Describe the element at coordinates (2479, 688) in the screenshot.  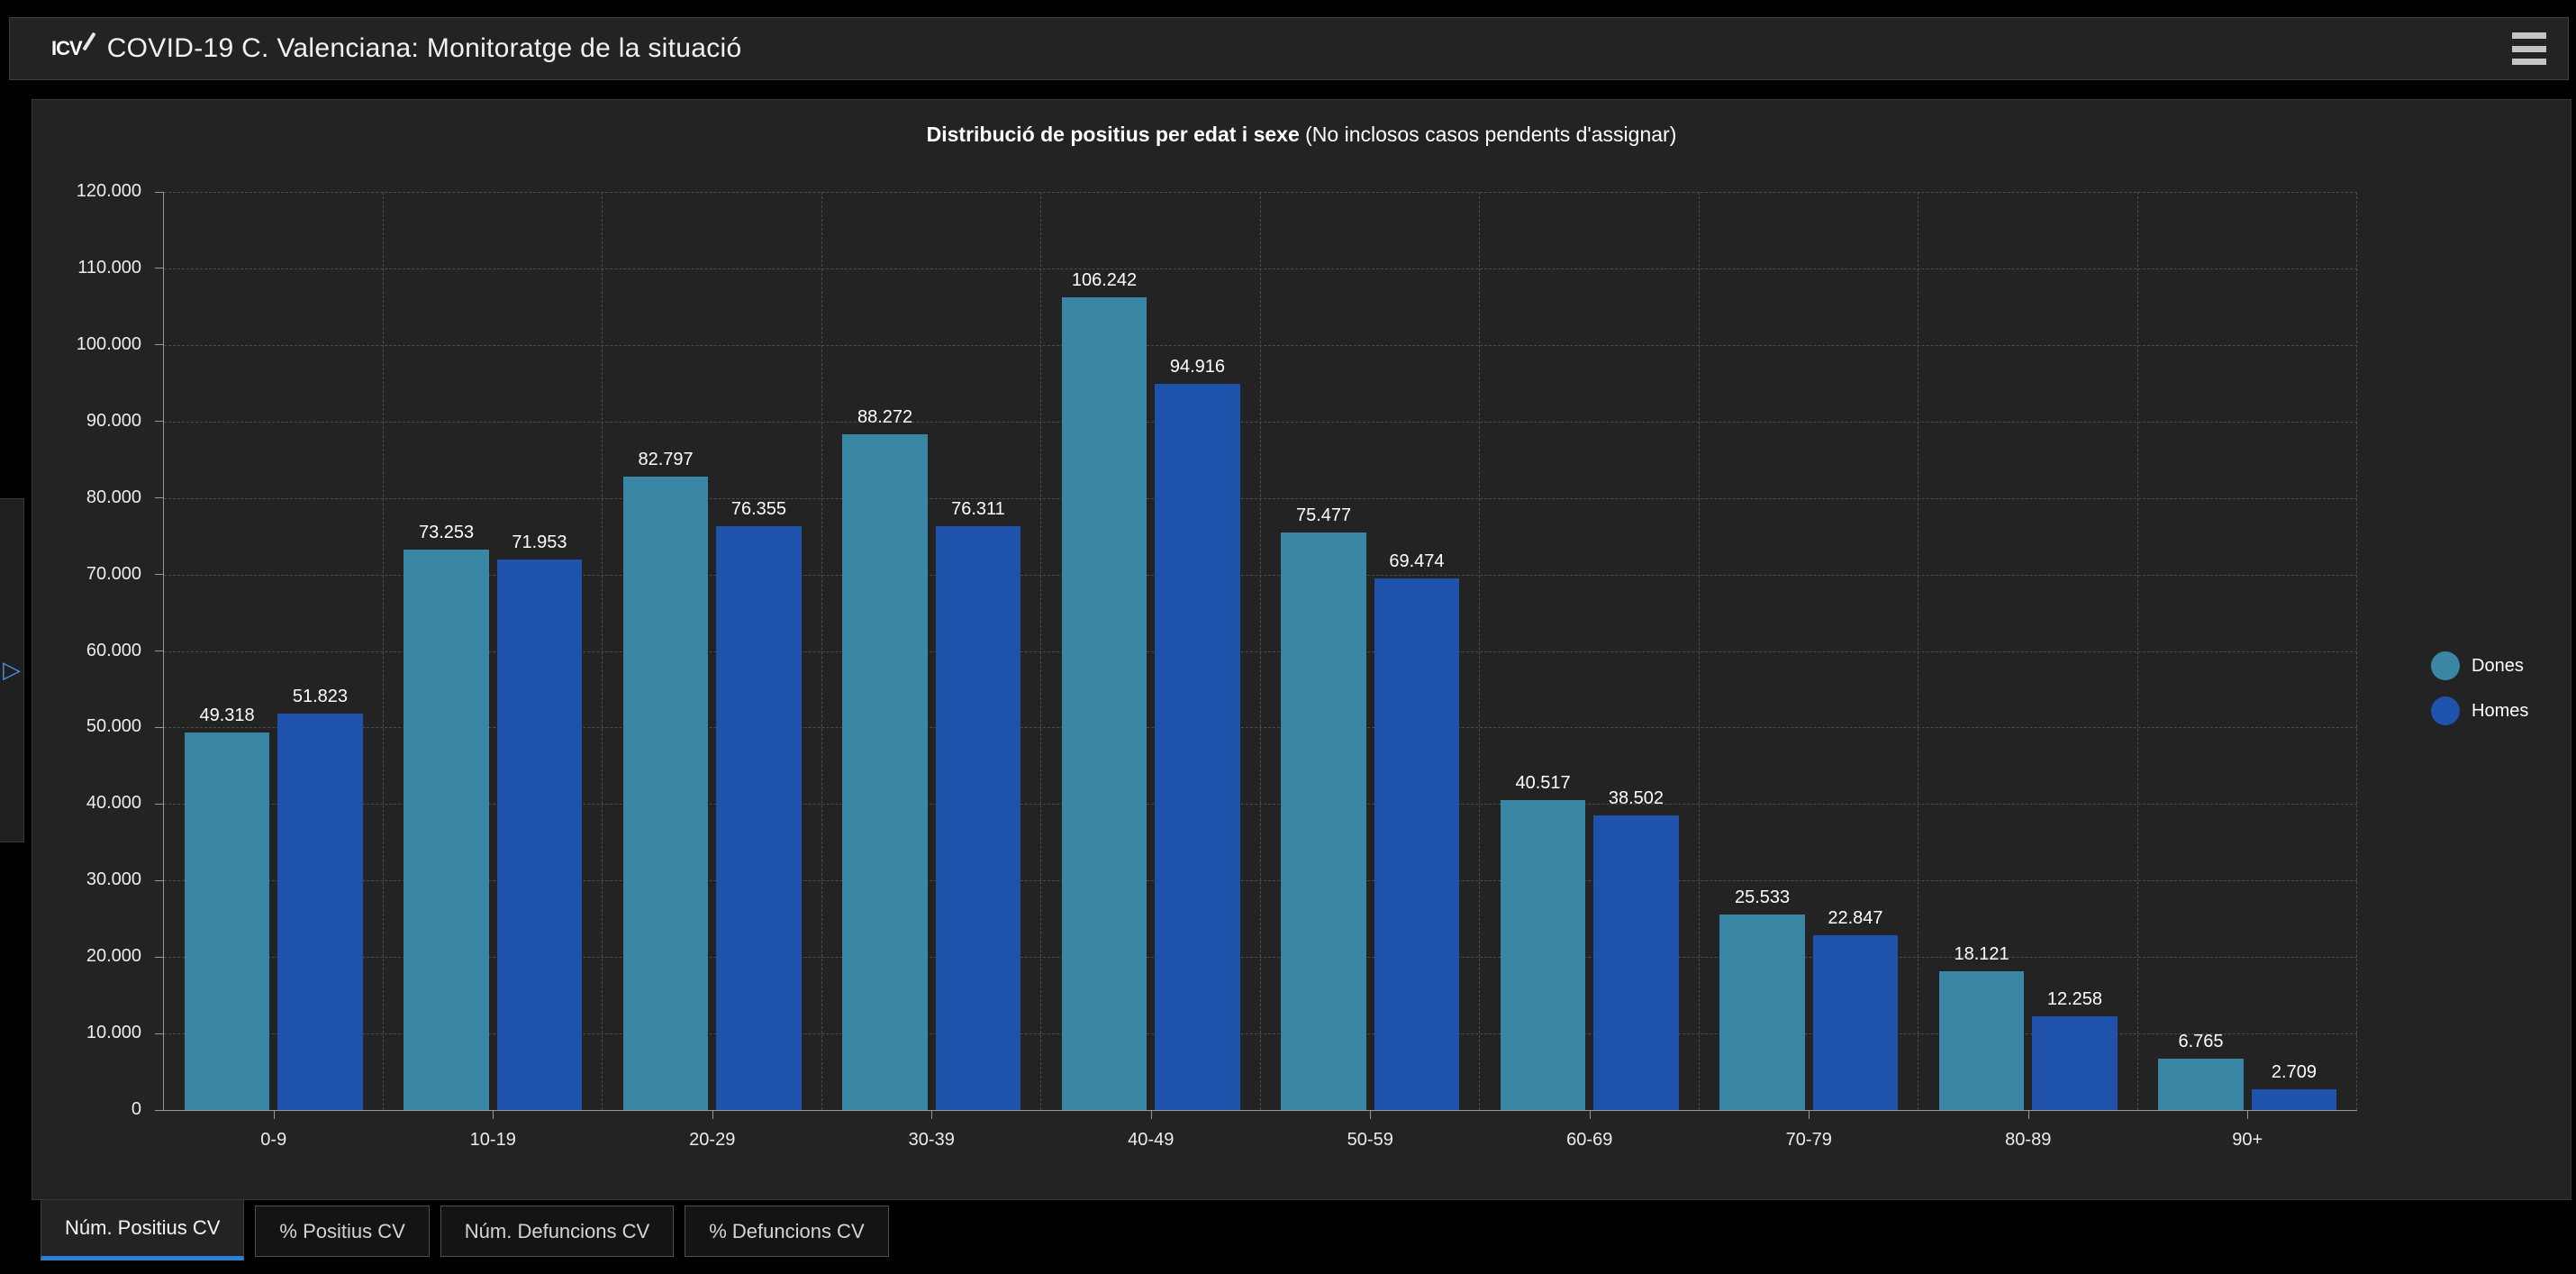
I see `chart-legend: Dones Homes` at that location.